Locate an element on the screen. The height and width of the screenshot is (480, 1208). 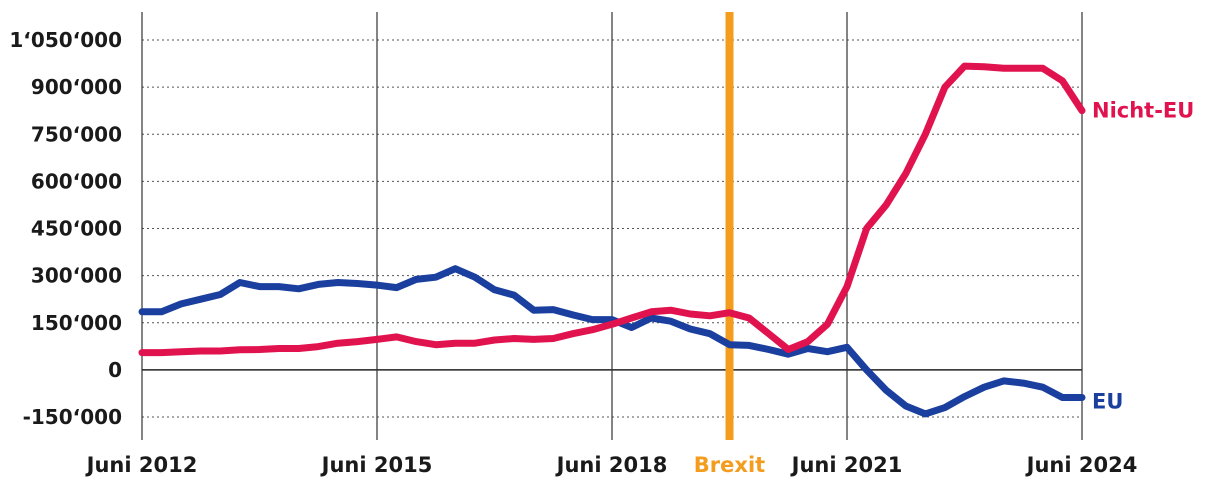
x-tick-label: Juni 2021 is located at coordinates (846, 465).